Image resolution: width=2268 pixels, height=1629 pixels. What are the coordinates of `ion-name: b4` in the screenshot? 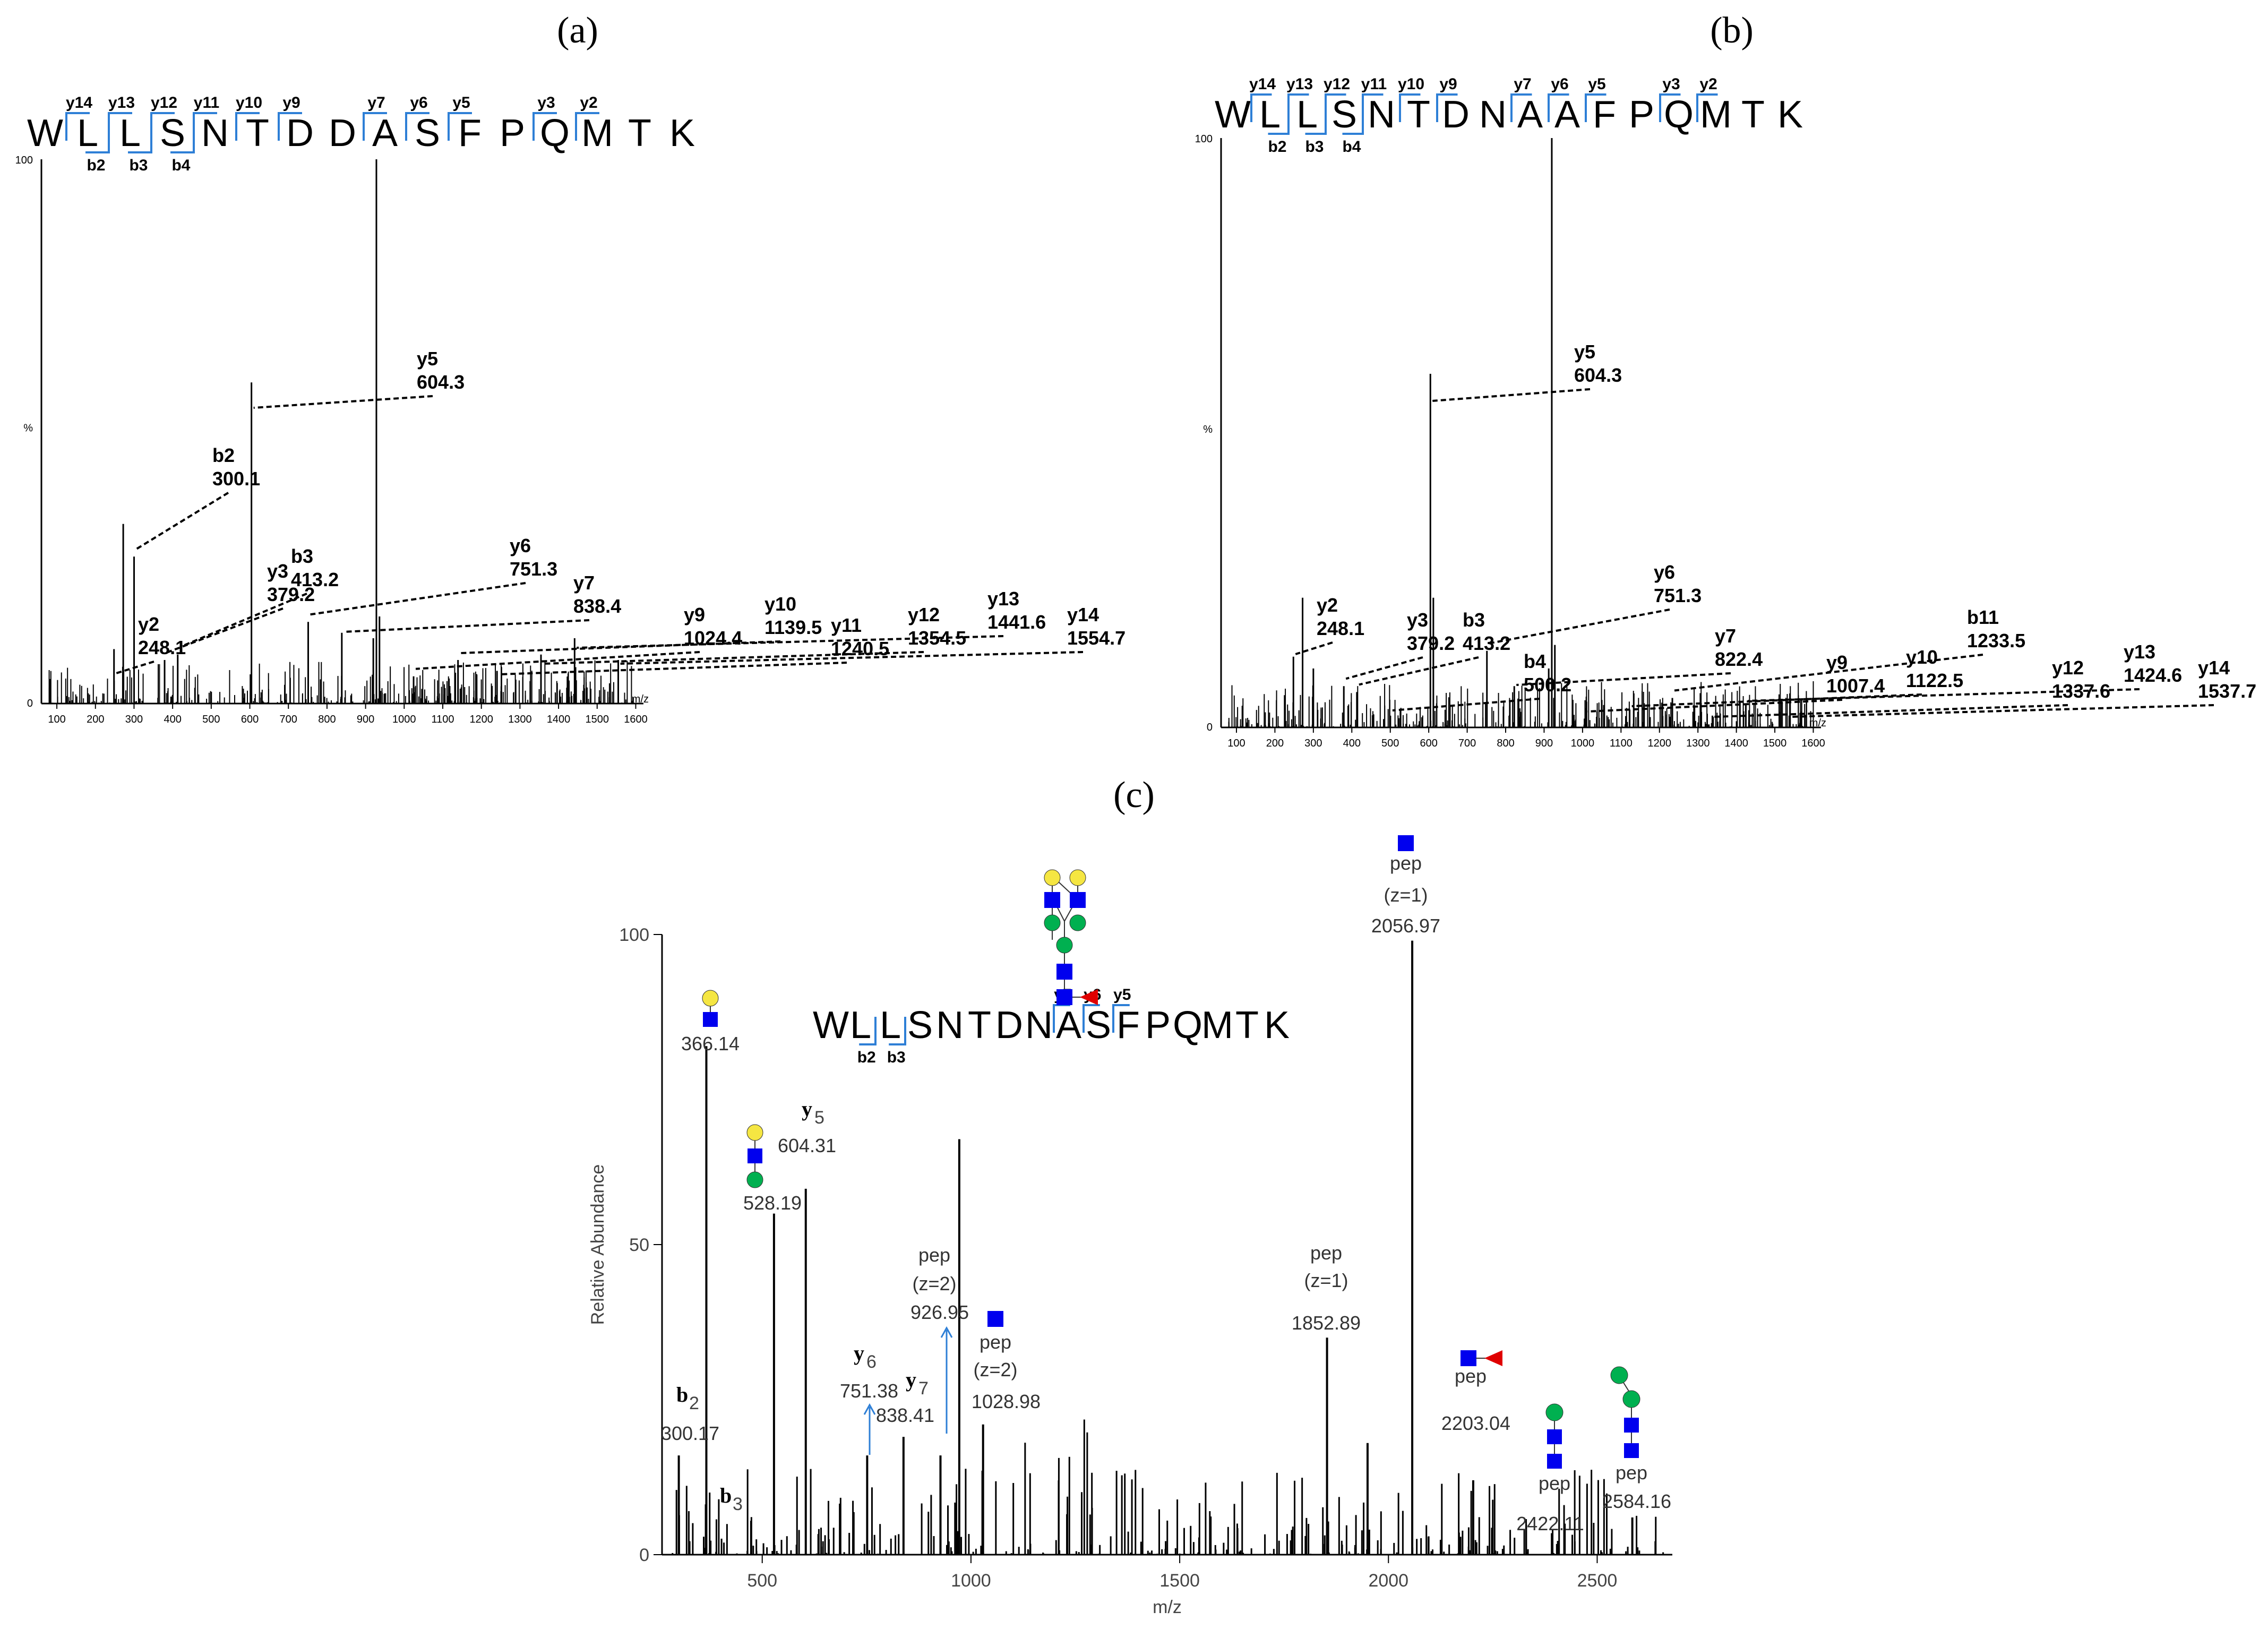 It's located at (1535, 661).